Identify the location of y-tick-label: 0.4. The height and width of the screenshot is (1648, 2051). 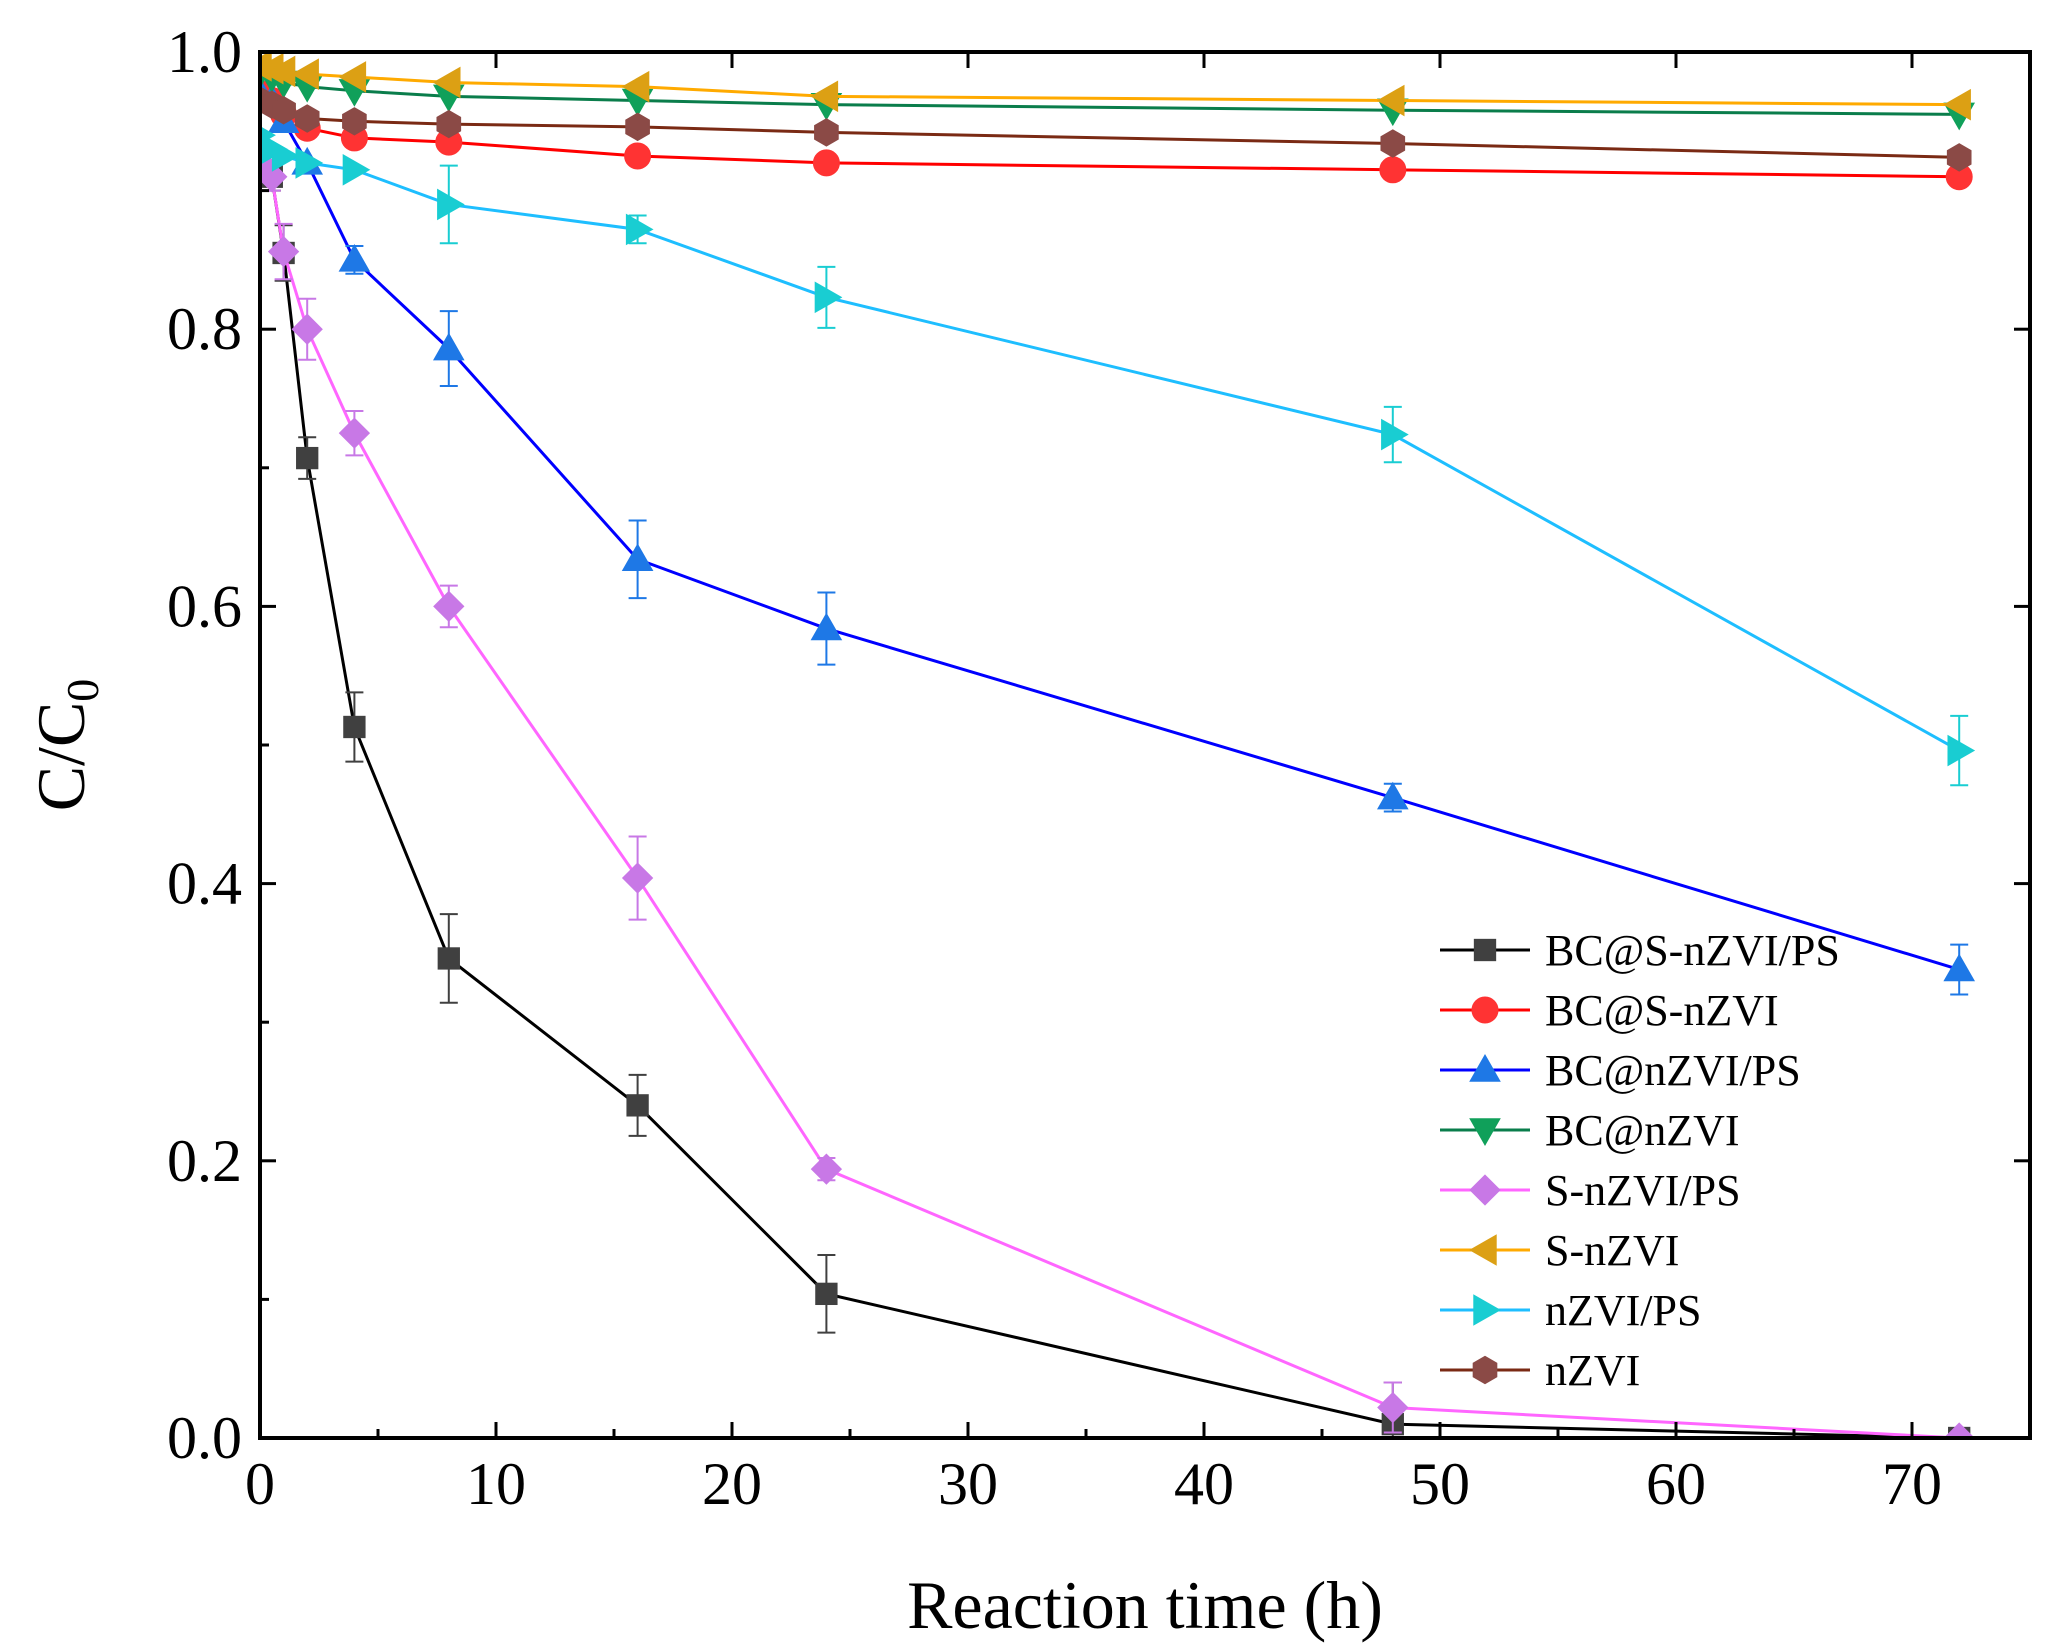
(204, 884).